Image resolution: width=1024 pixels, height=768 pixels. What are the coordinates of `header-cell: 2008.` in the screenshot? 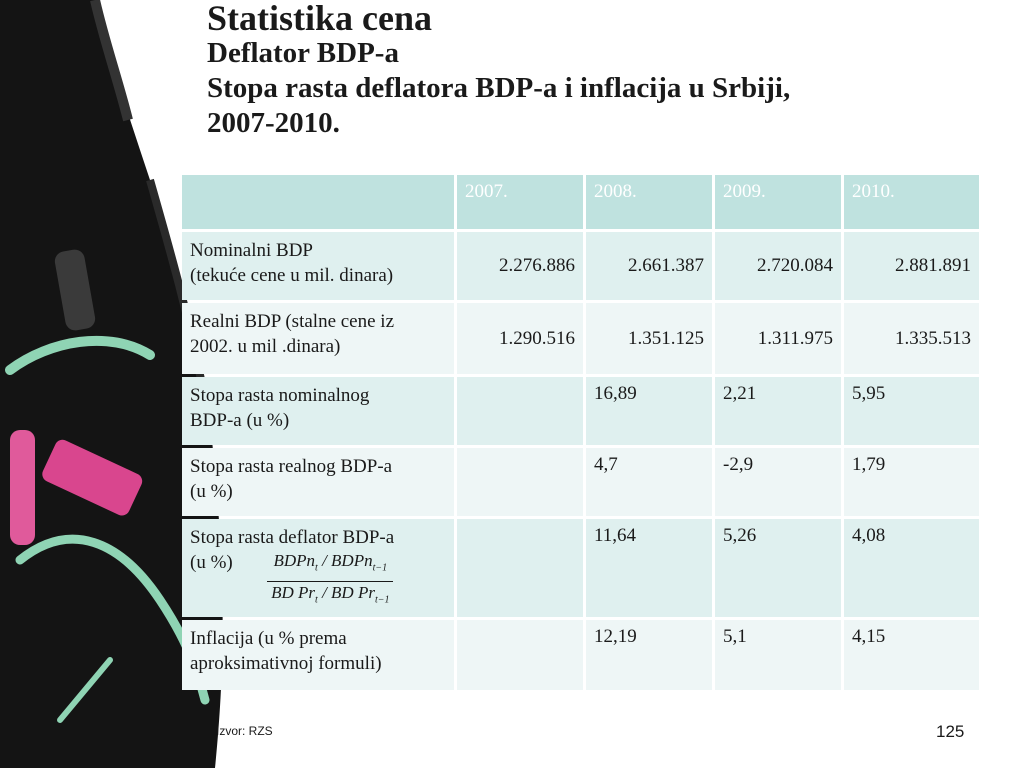 It's located at (649, 202).